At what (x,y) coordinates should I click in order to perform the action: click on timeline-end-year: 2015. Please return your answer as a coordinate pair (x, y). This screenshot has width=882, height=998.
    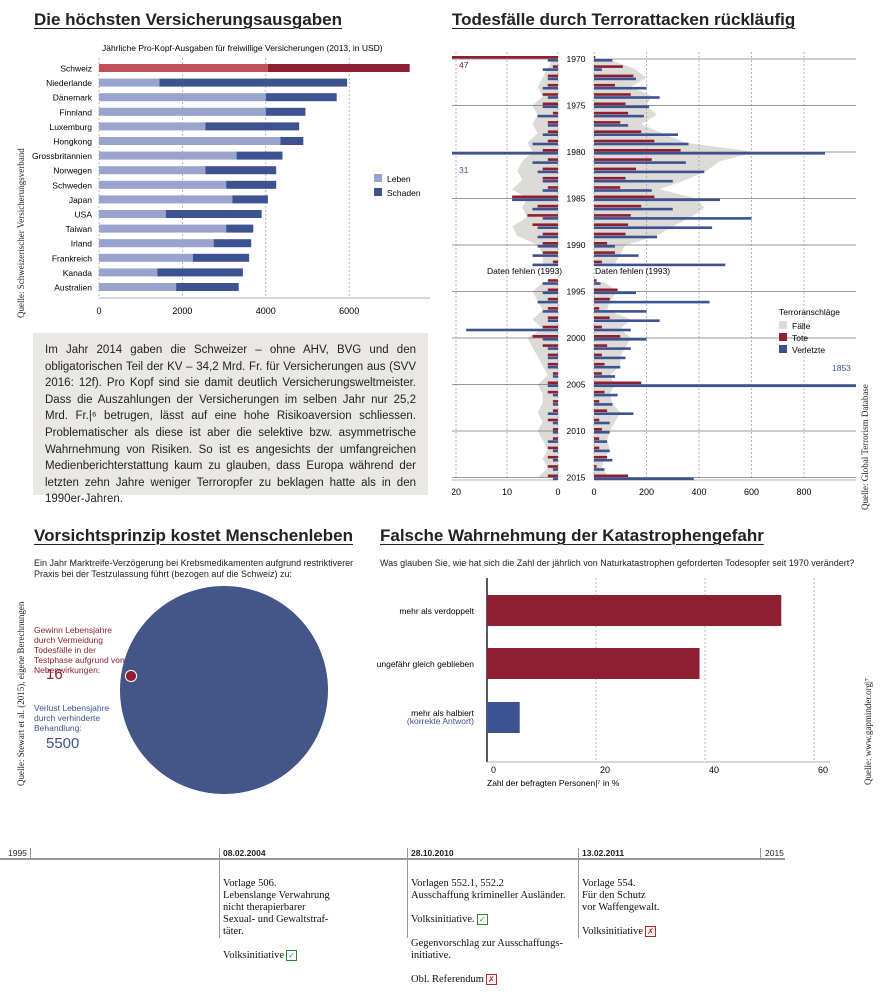
    Looking at the image, I should click on (774, 853).